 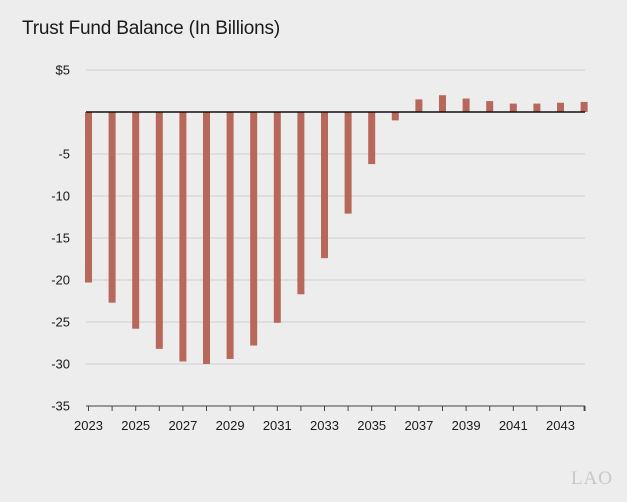 What do you see at coordinates (277, 425) in the screenshot?
I see `x-tick-label: 2031` at bounding box center [277, 425].